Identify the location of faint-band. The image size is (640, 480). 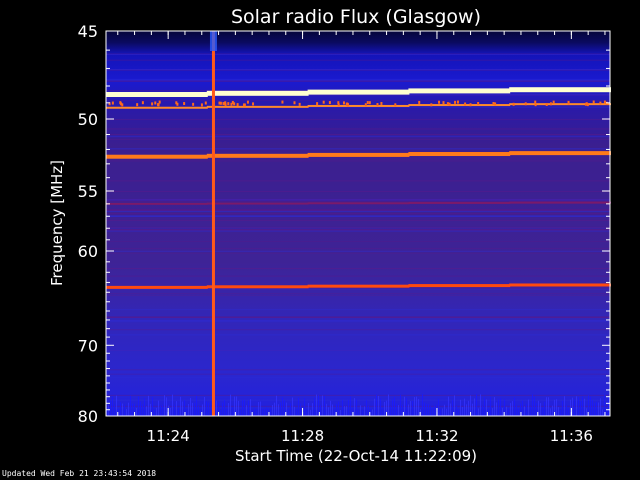
(157, 203).